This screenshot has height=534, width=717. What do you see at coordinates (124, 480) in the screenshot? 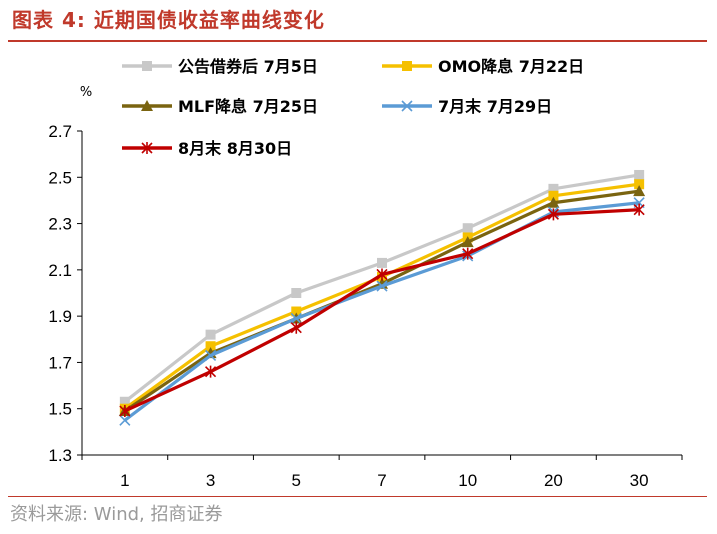
I see `x-tick-label: 1` at bounding box center [124, 480].